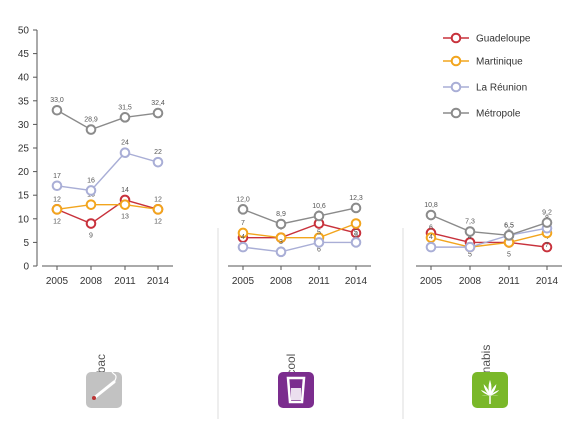 The image size is (581, 424). What do you see at coordinates (356, 198) in the screenshot?
I see `data-label: 12,3` at bounding box center [356, 198].